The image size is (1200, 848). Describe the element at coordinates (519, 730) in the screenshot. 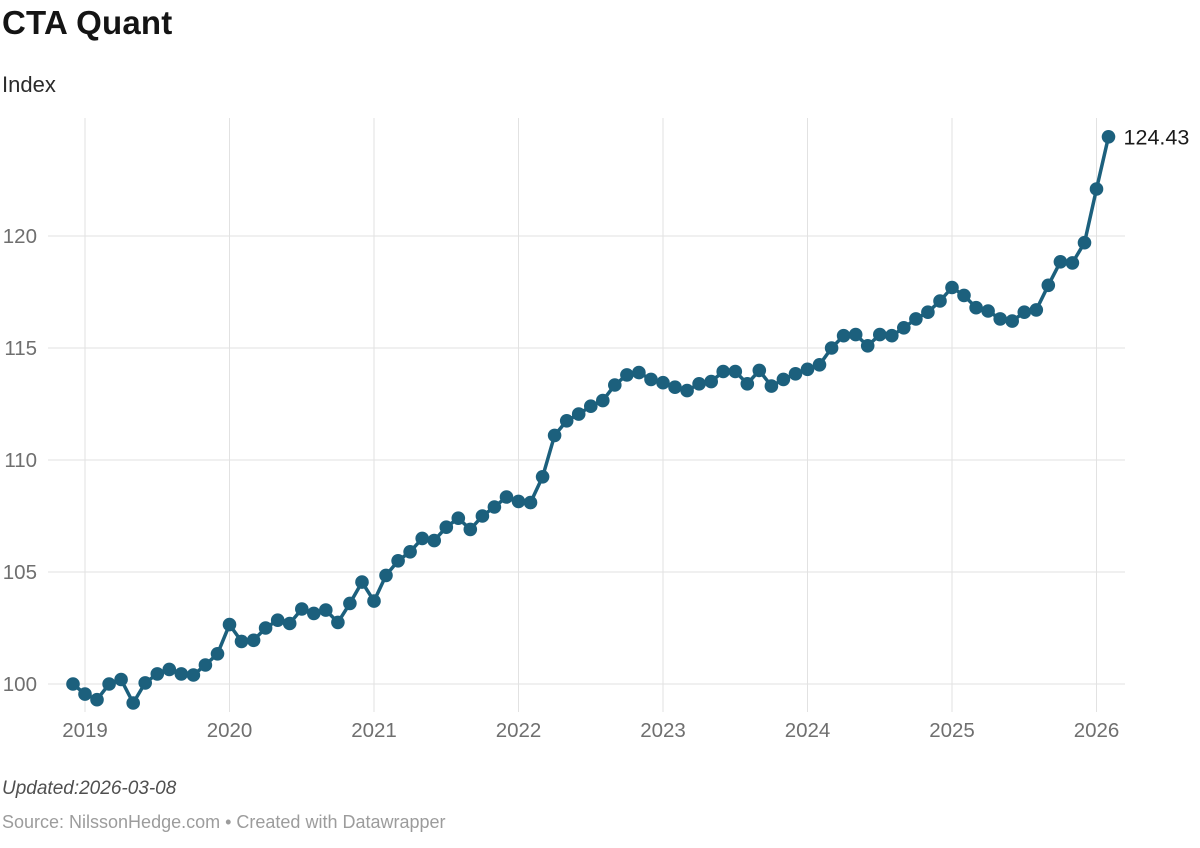

I see `x-tick-label: 2022` at that location.